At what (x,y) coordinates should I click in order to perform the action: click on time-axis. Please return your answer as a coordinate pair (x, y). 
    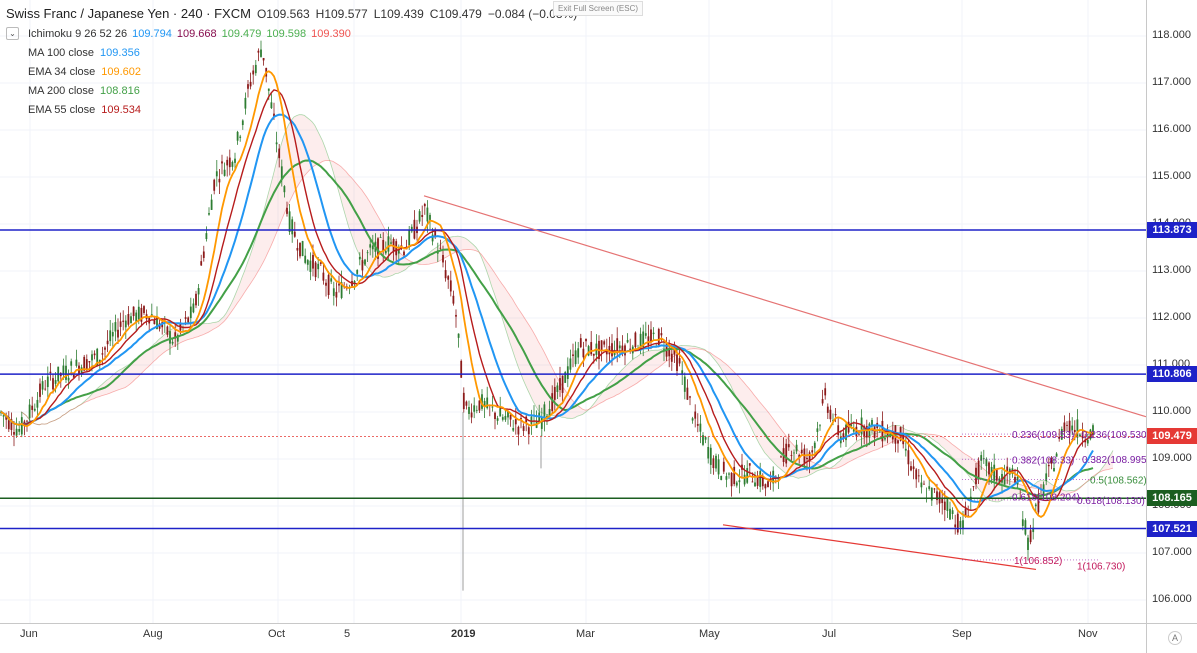
    Looking at the image, I should click on (573, 638).